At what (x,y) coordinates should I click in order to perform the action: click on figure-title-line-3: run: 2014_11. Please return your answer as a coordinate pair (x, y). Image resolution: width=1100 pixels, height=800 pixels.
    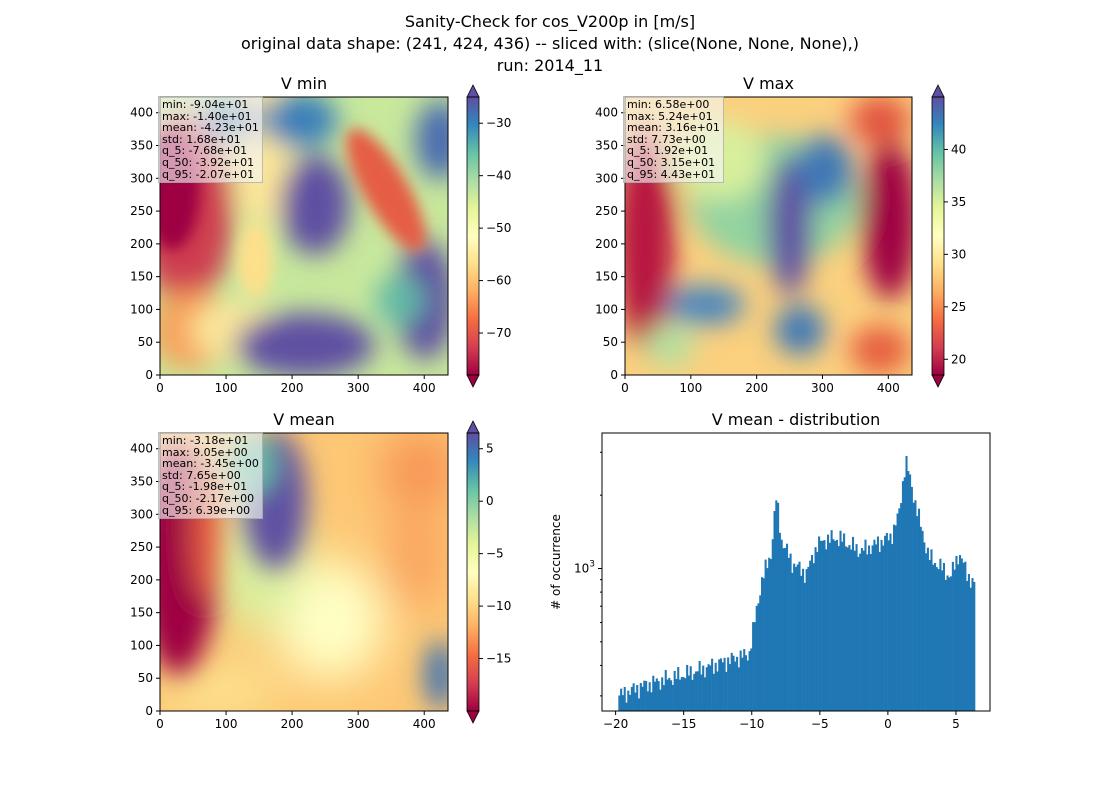
    Looking at the image, I should click on (550, 65).